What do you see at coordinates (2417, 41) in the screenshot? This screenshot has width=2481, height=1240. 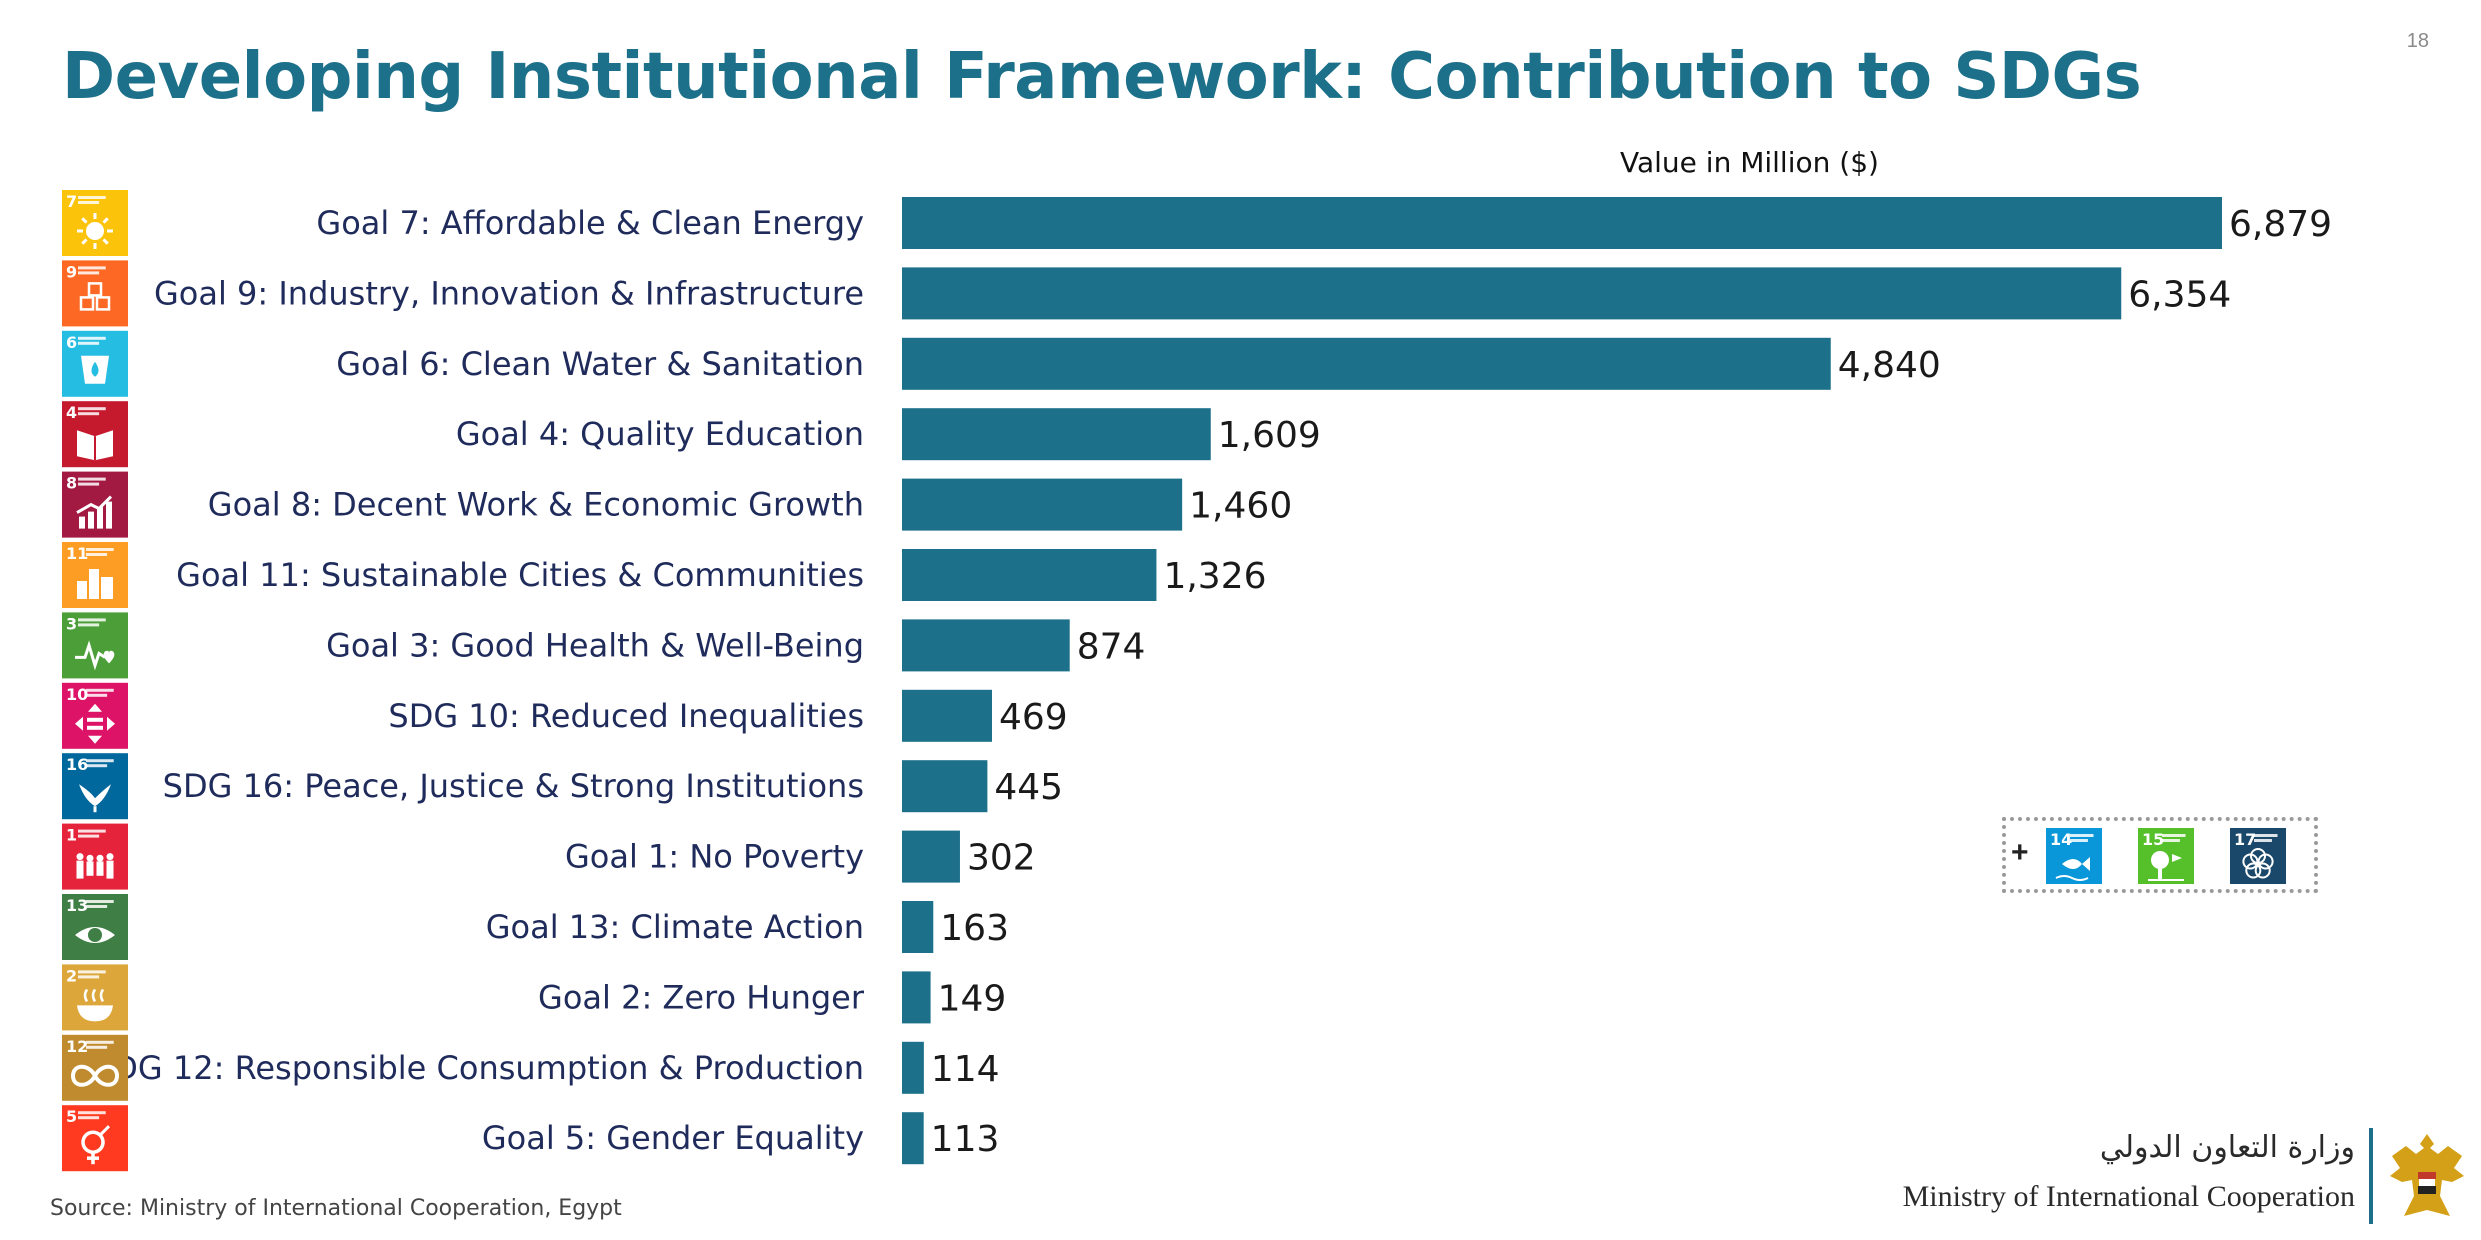 I see `page-number: 18` at bounding box center [2417, 41].